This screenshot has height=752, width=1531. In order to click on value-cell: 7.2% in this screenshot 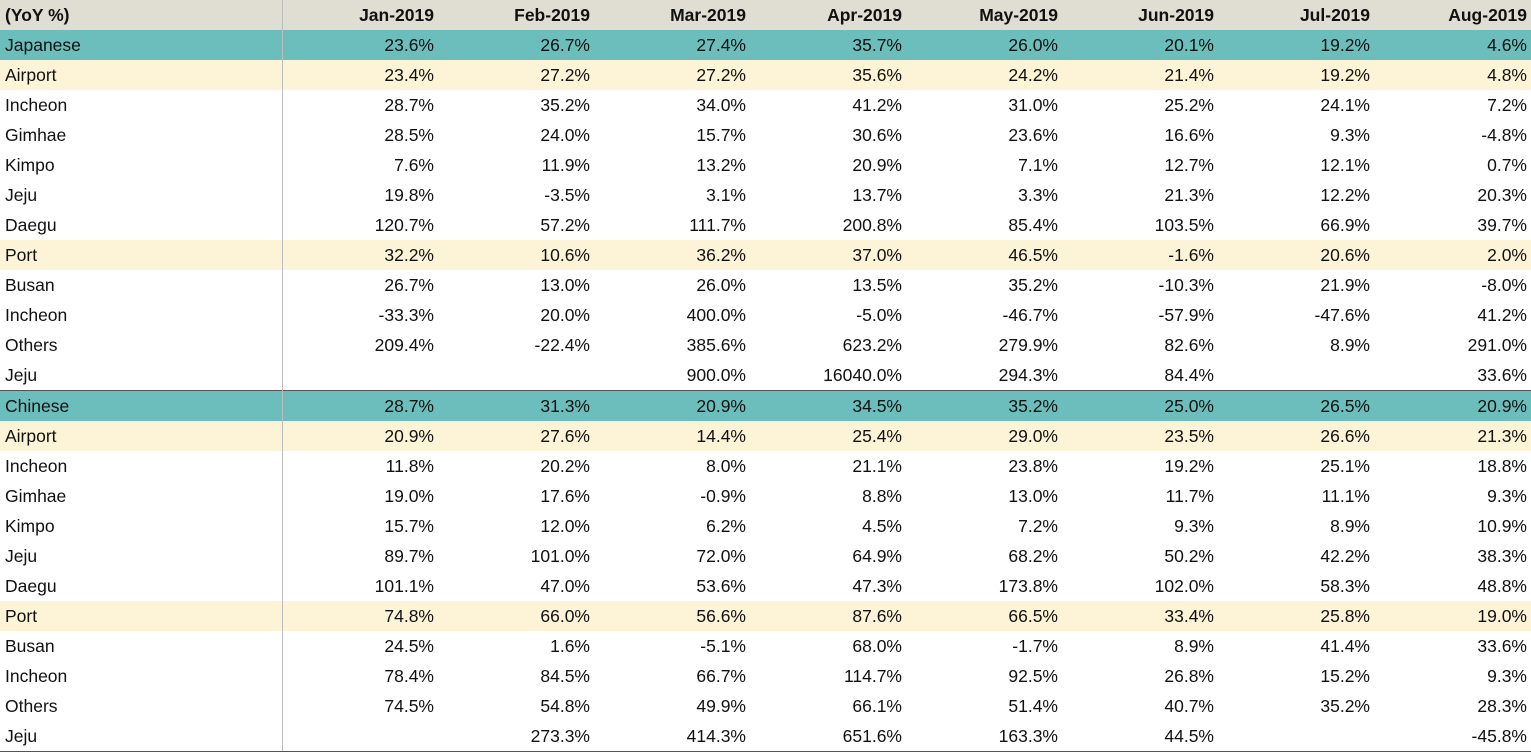, I will do `click(1452, 105)`.